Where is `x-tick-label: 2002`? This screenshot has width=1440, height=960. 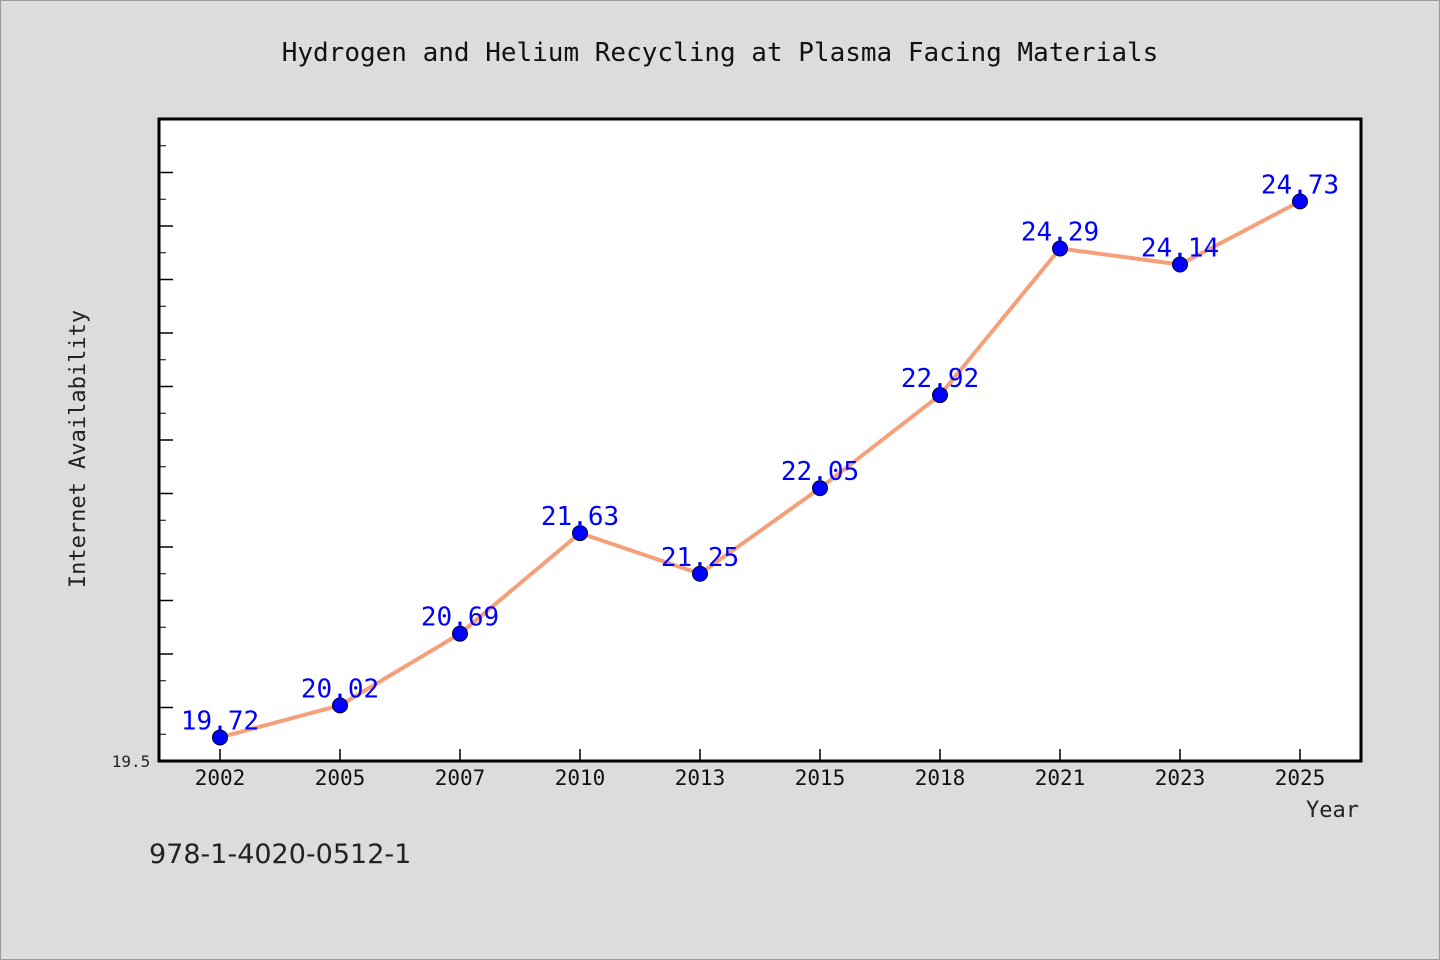 x-tick-label: 2002 is located at coordinates (220, 778).